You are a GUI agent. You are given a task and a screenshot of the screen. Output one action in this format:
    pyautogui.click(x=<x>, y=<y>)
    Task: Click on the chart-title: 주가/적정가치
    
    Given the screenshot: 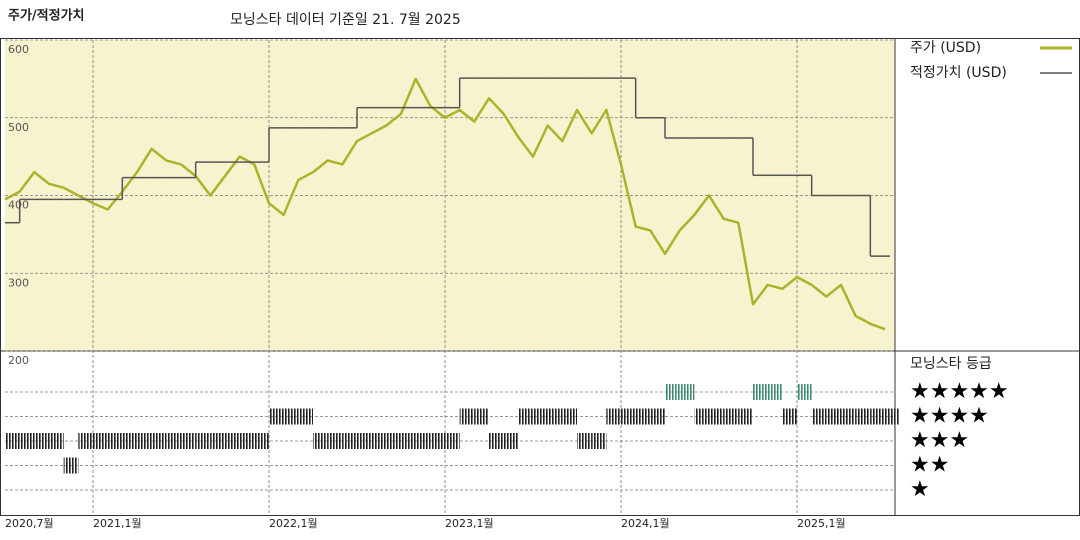 What is the action you would take?
    pyautogui.click(x=46, y=16)
    